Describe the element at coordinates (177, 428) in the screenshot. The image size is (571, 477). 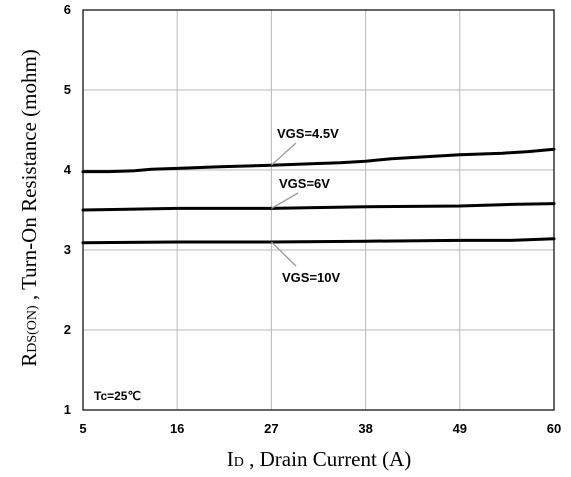
I see `x-tick-label: 16` at that location.